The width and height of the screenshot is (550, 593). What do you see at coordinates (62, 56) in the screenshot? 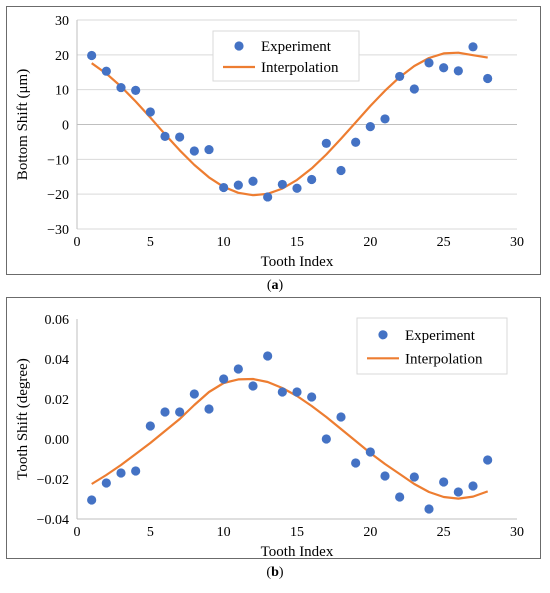
I see `y-tick-label-a-5: 20` at bounding box center [62, 56].